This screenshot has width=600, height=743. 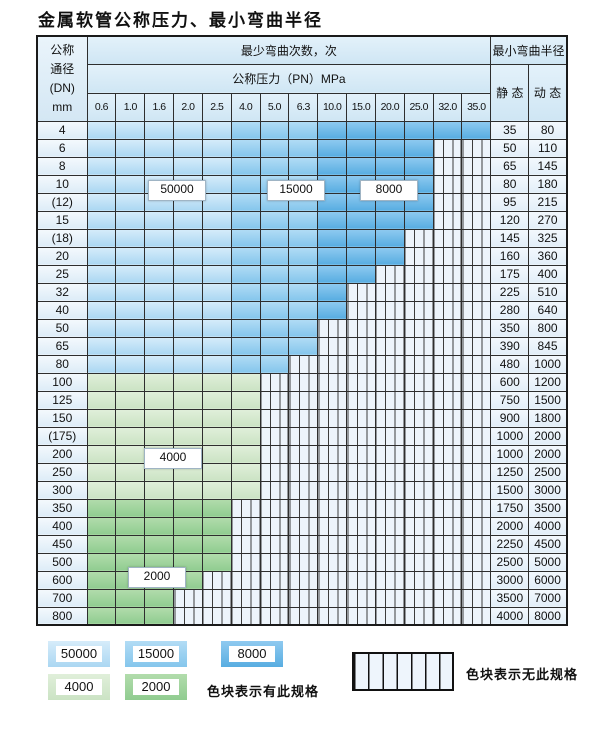 What do you see at coordinates (548, 130) in the screenshot?
I see `dynamic-radius-value: 80` at bounding box center [548, 130].